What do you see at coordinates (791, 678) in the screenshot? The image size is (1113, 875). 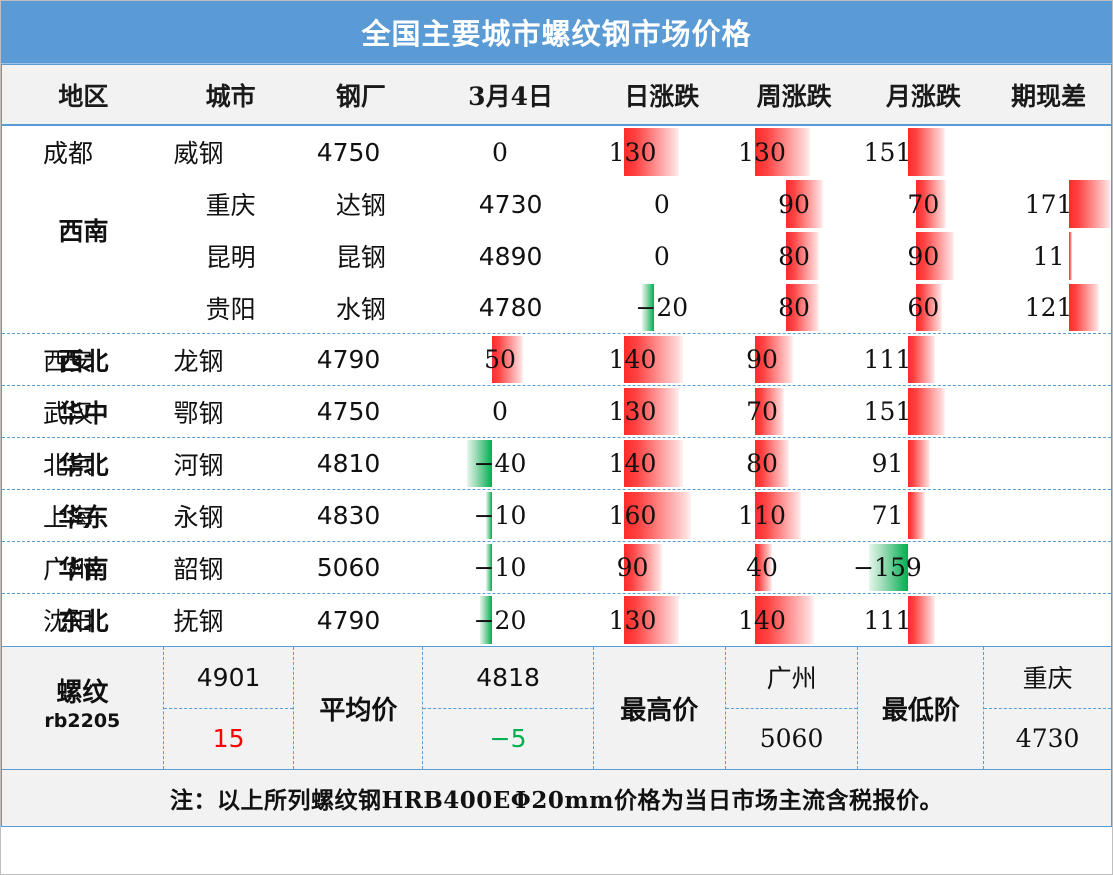 I see `highest-city: 广州` at bounding box center [791, 678].